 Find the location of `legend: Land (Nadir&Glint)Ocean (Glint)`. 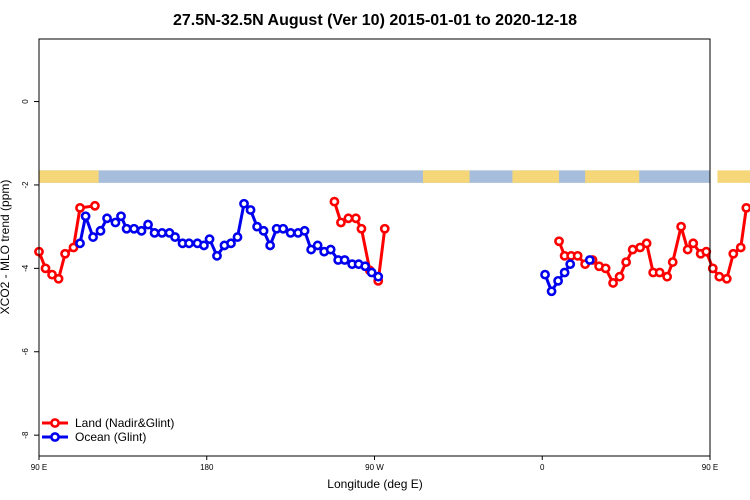

legend: Land (Nadir&Glint)Ocean (Glint) is located at coordinates (108, 430).